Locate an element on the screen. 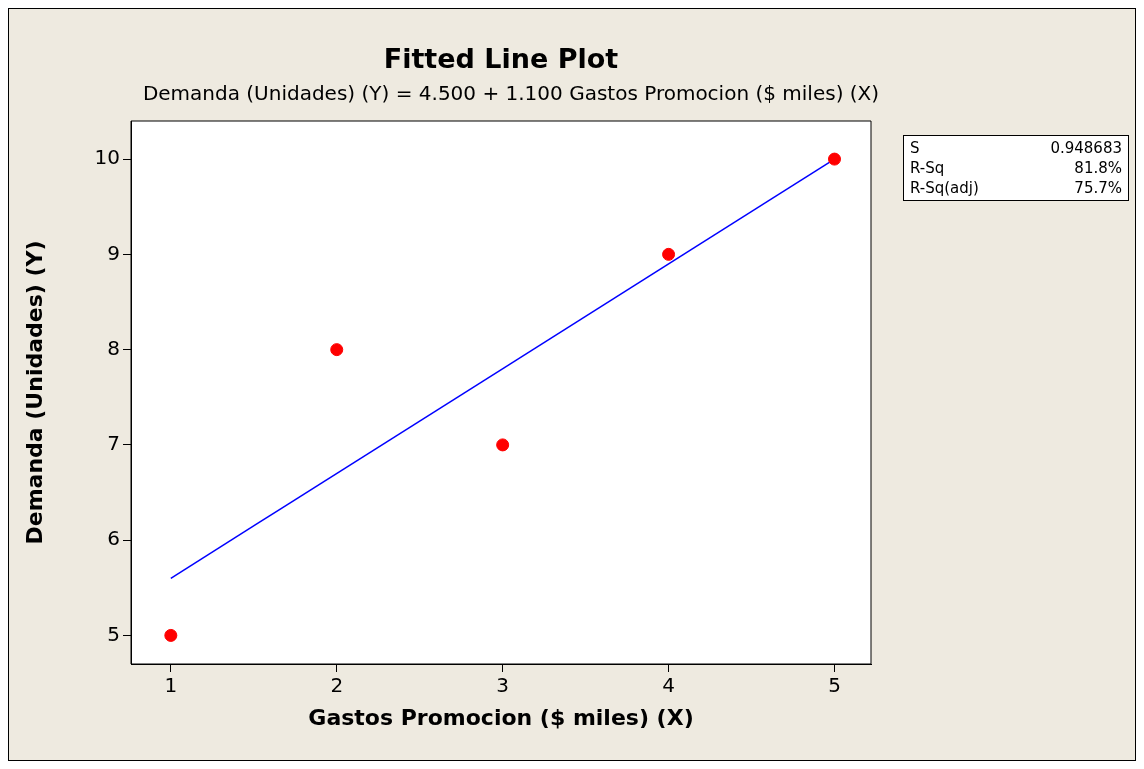 This screenshot has height=769, width=1144. x-tick-label: 4 is located at coordinates (668, 685).